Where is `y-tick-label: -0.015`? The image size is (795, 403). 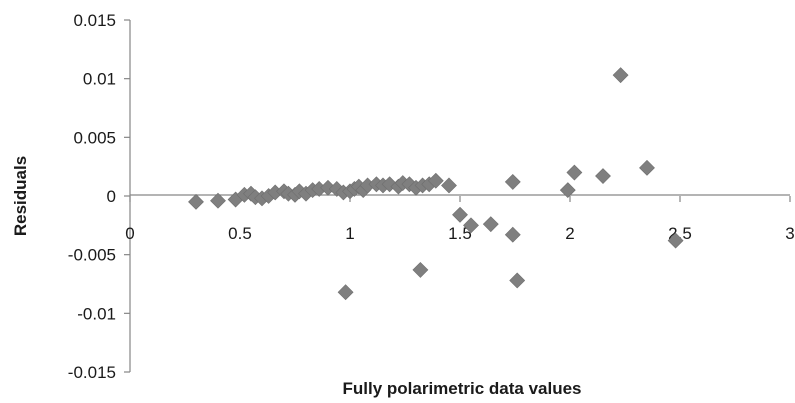
y-tick-label: -0.015 is located at coordinates (92, 372).